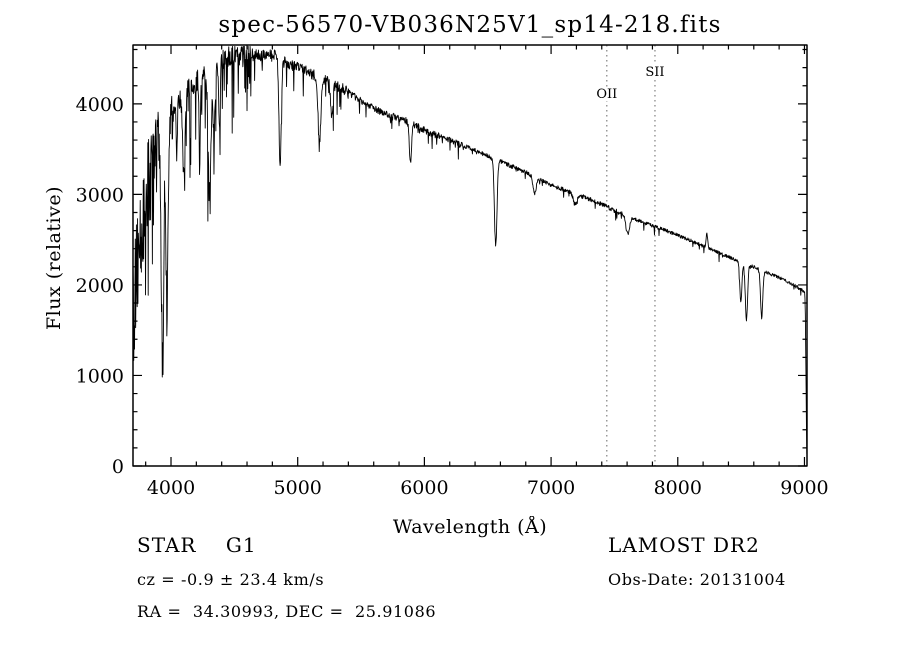 The height and width of the screenshot is (650, 900). Describe the element at coordinates (54, 258) in the screenshot. I see `y-axis-label: Flux (relative)` at that location.